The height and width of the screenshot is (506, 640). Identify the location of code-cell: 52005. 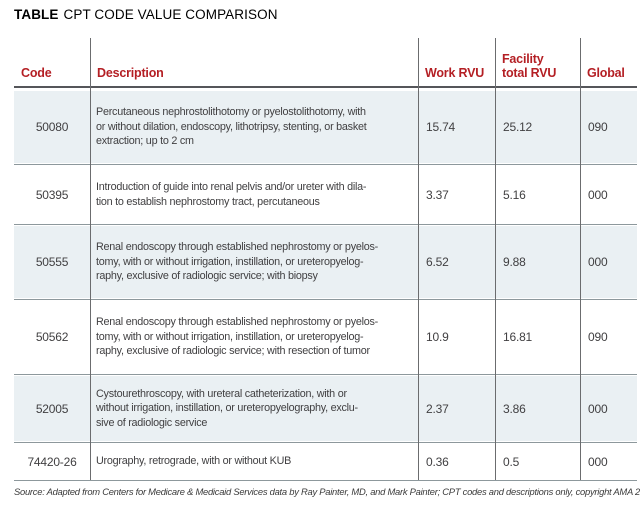
(52, 408).